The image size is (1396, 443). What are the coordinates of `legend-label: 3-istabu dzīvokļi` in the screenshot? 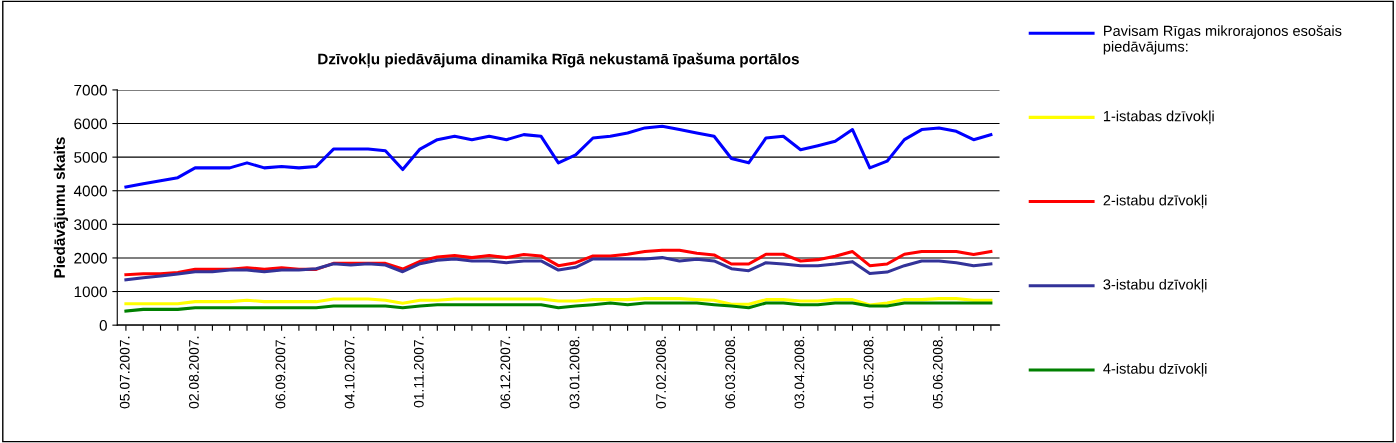 It's located at (1155, 285).